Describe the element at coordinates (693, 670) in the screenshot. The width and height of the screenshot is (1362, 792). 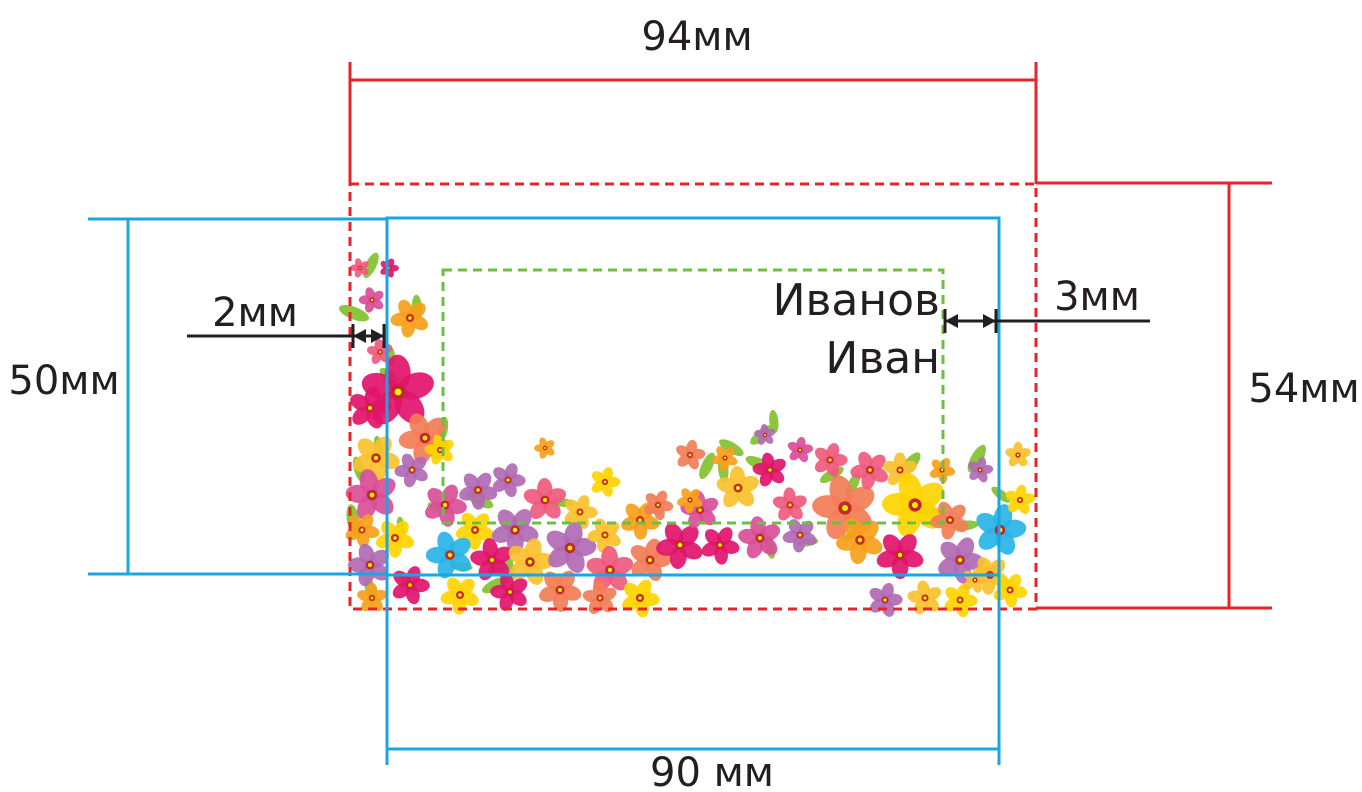
I see `trim-width-dimension` at that location.